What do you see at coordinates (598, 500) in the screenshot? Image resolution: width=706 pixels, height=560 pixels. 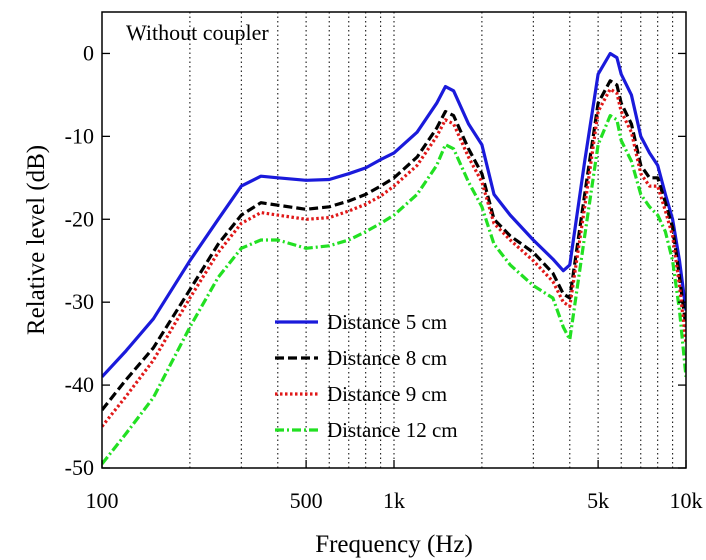 I see `x-tick-label: 5k` at bounding box center [598, 500].